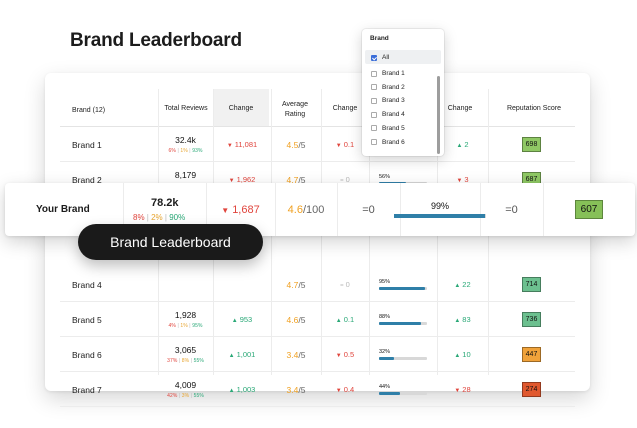 The height and width of the screenshot is (428, 637). I want to click on option-label: All, so click(386, 57).